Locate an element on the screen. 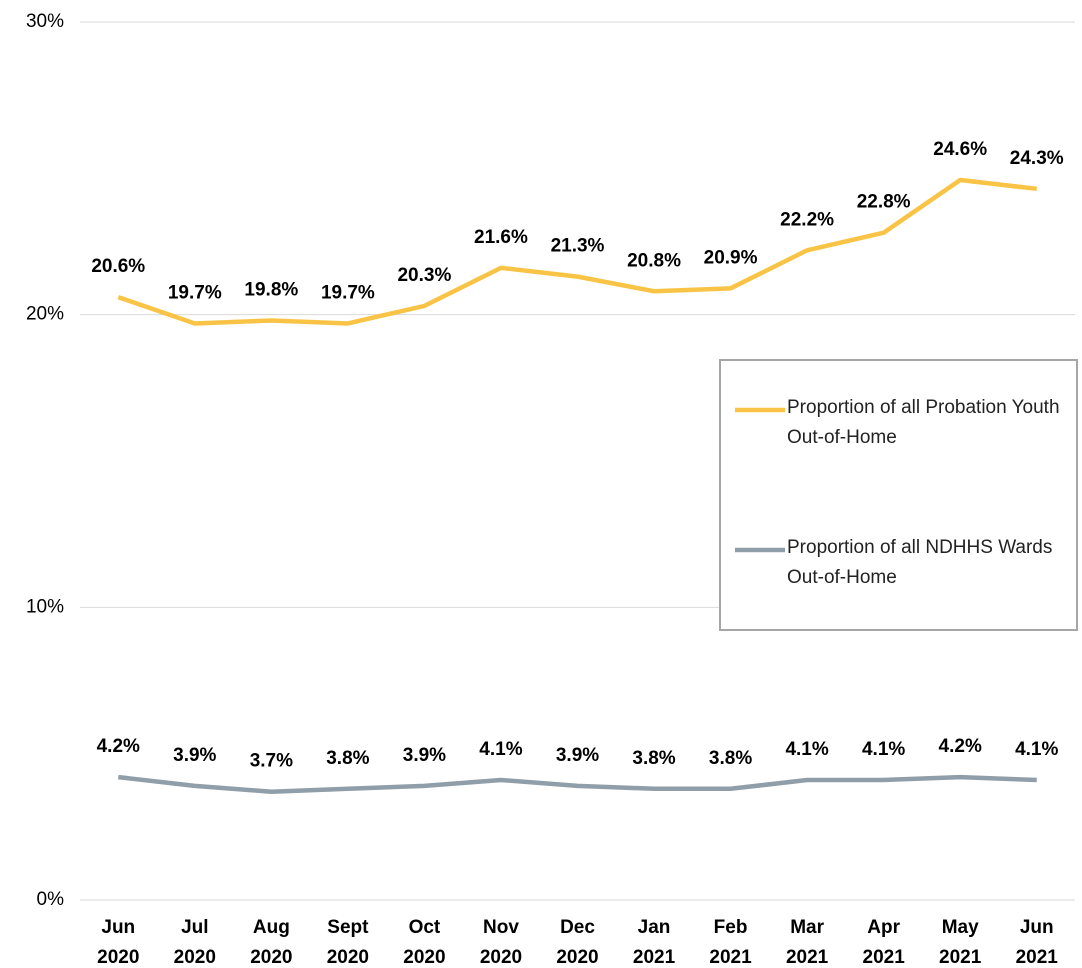 The height and width of the screenshot is (968, 1082). x-tick-label: Feb 2021 is located at coordinates (730, 942).